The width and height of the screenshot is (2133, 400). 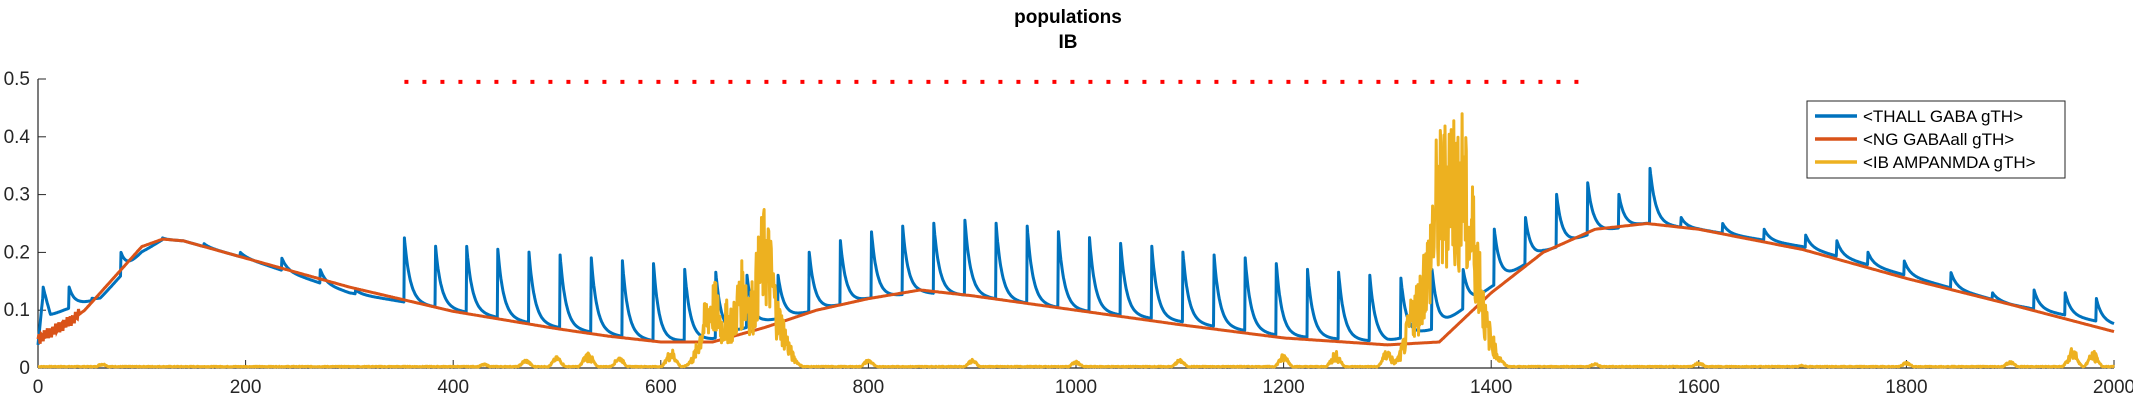 What do you see at coordinates (661, 387) in the screenshot?
I see `x-tick-label: 600` at bounding box center [661, 387].